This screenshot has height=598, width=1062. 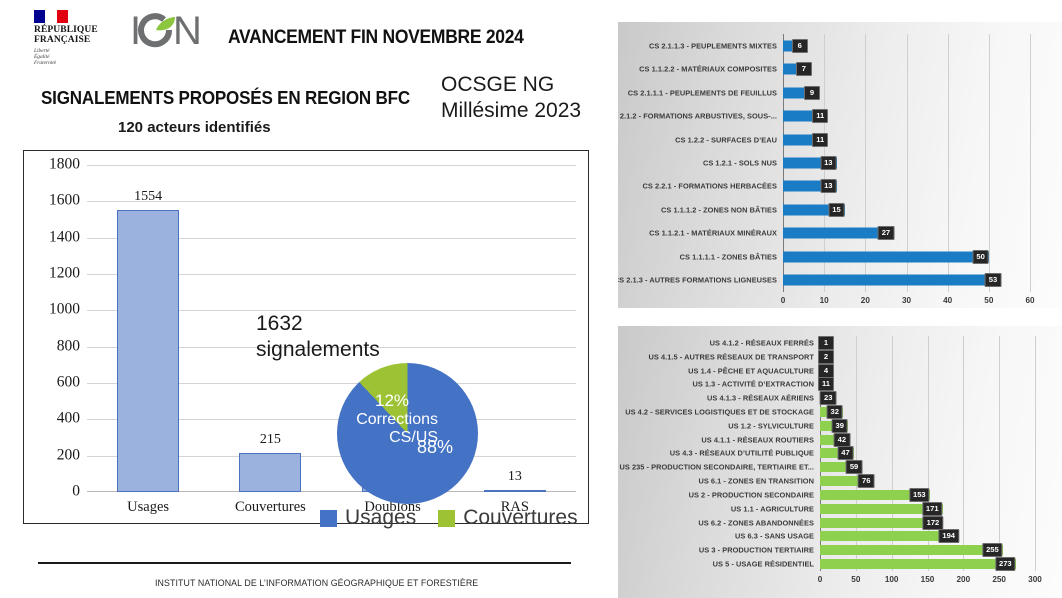 What do you see at coordinates (731, 357) in the screenshot?
I see `category-label: US 4.1.5 - AUTRES RÉSEAUX DE TRANSPORT` at bounding box center [731, 357].